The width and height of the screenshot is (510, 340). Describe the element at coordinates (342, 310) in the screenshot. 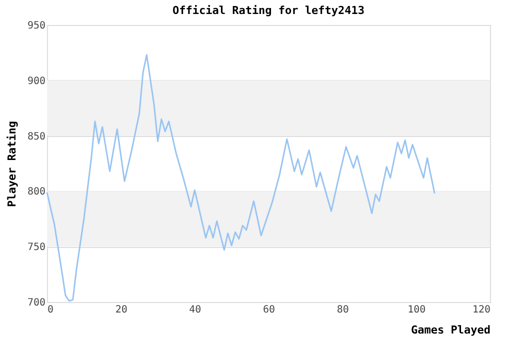

I see `x-tick-label: 80` at that location.